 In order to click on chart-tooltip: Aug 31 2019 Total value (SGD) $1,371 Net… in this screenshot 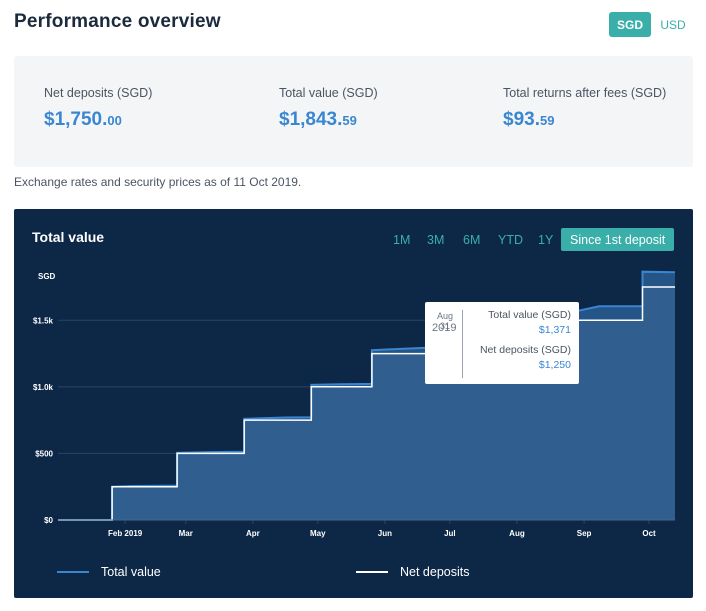, I will do `click(502, 343)`.